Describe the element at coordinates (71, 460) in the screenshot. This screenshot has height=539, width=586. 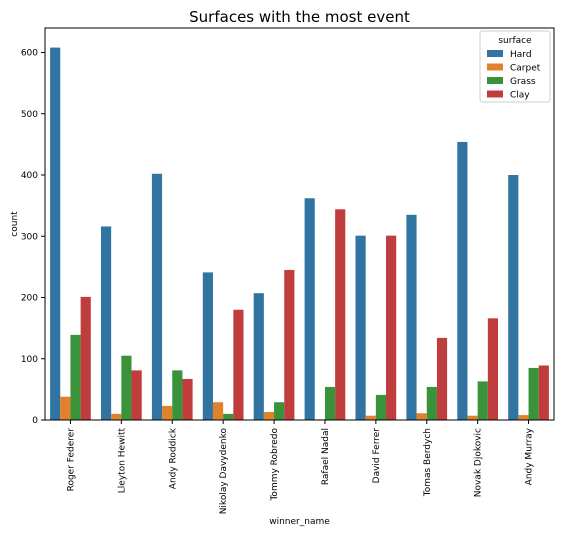
I see `x-tick-label-0: Roger Federer` at that location.